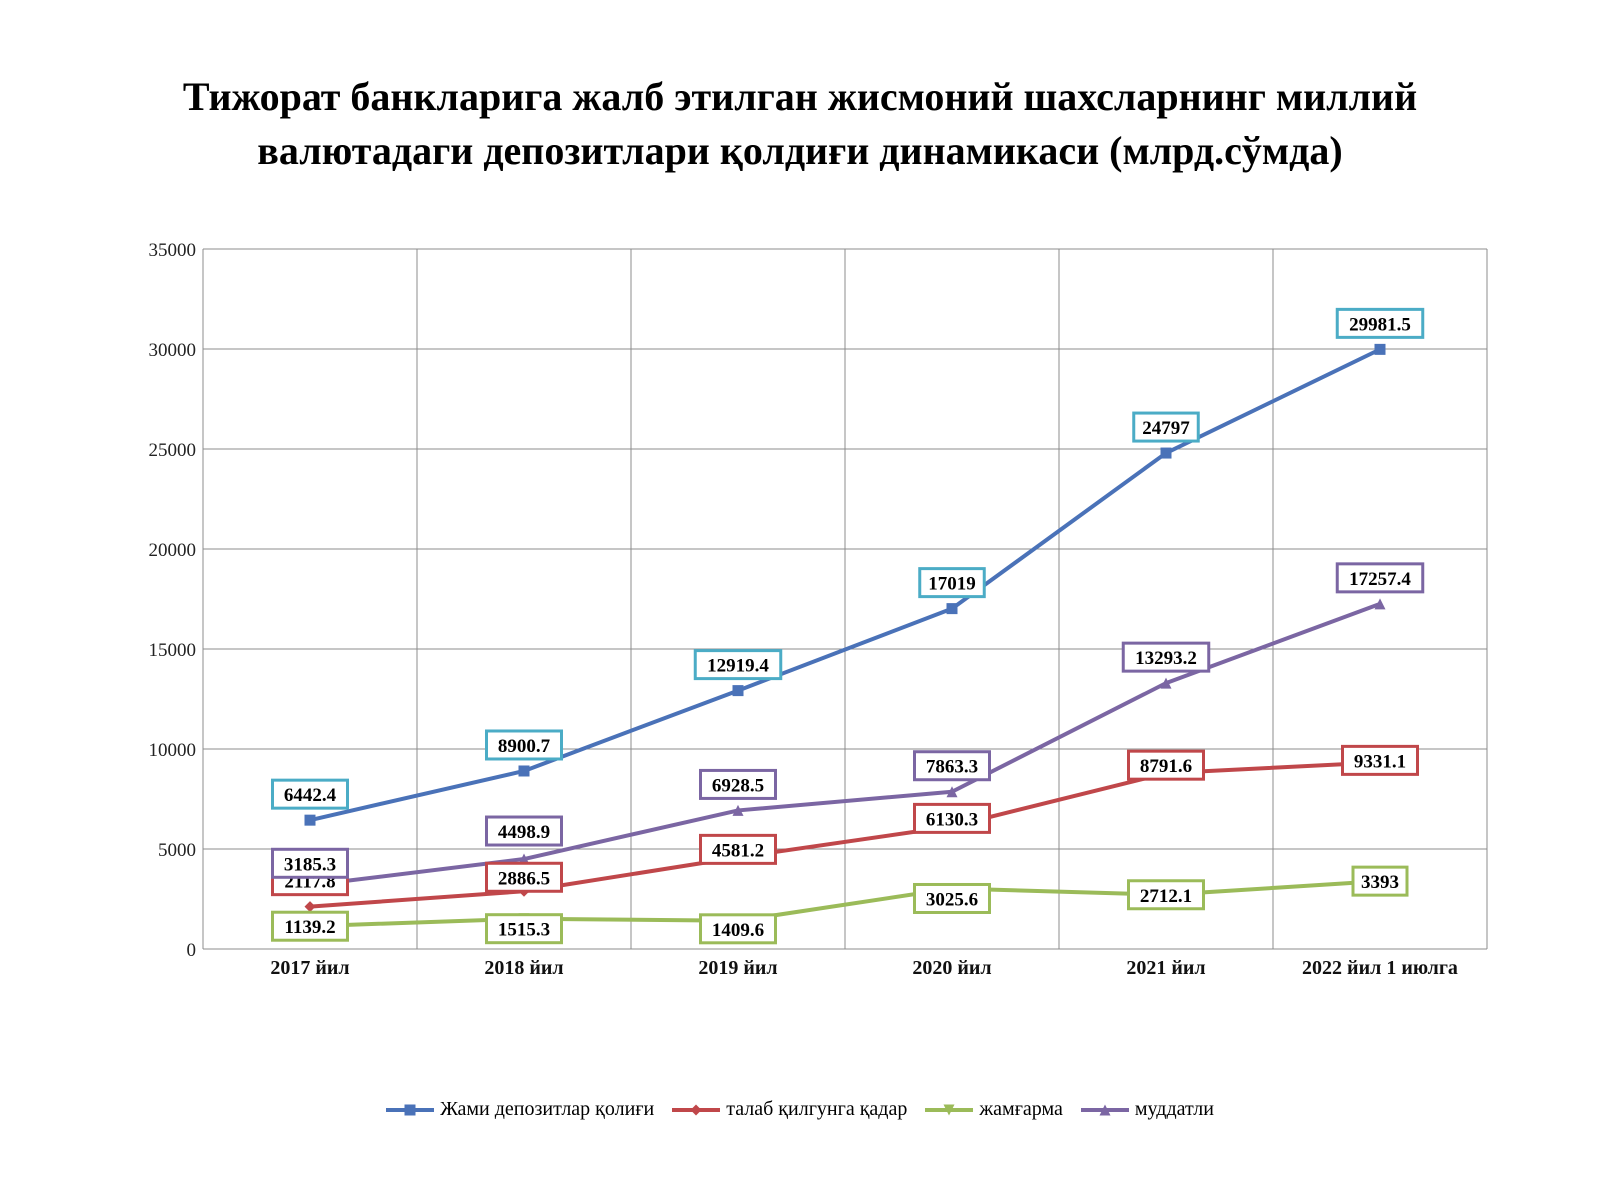 The image size is (1600, 1200). I want to click on x-category-label-3: 2020 йил, so click(951, 968).